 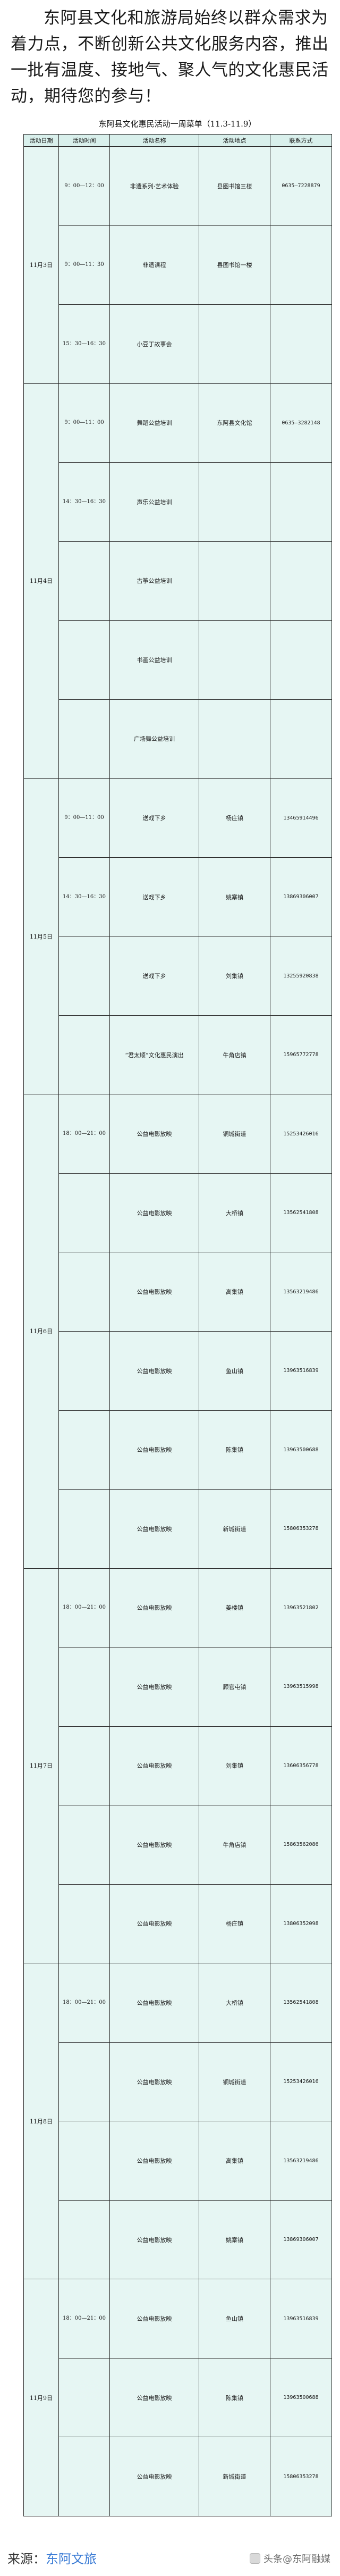 I want to click on watermark-logo-icon, so click(x=255, y=2558).